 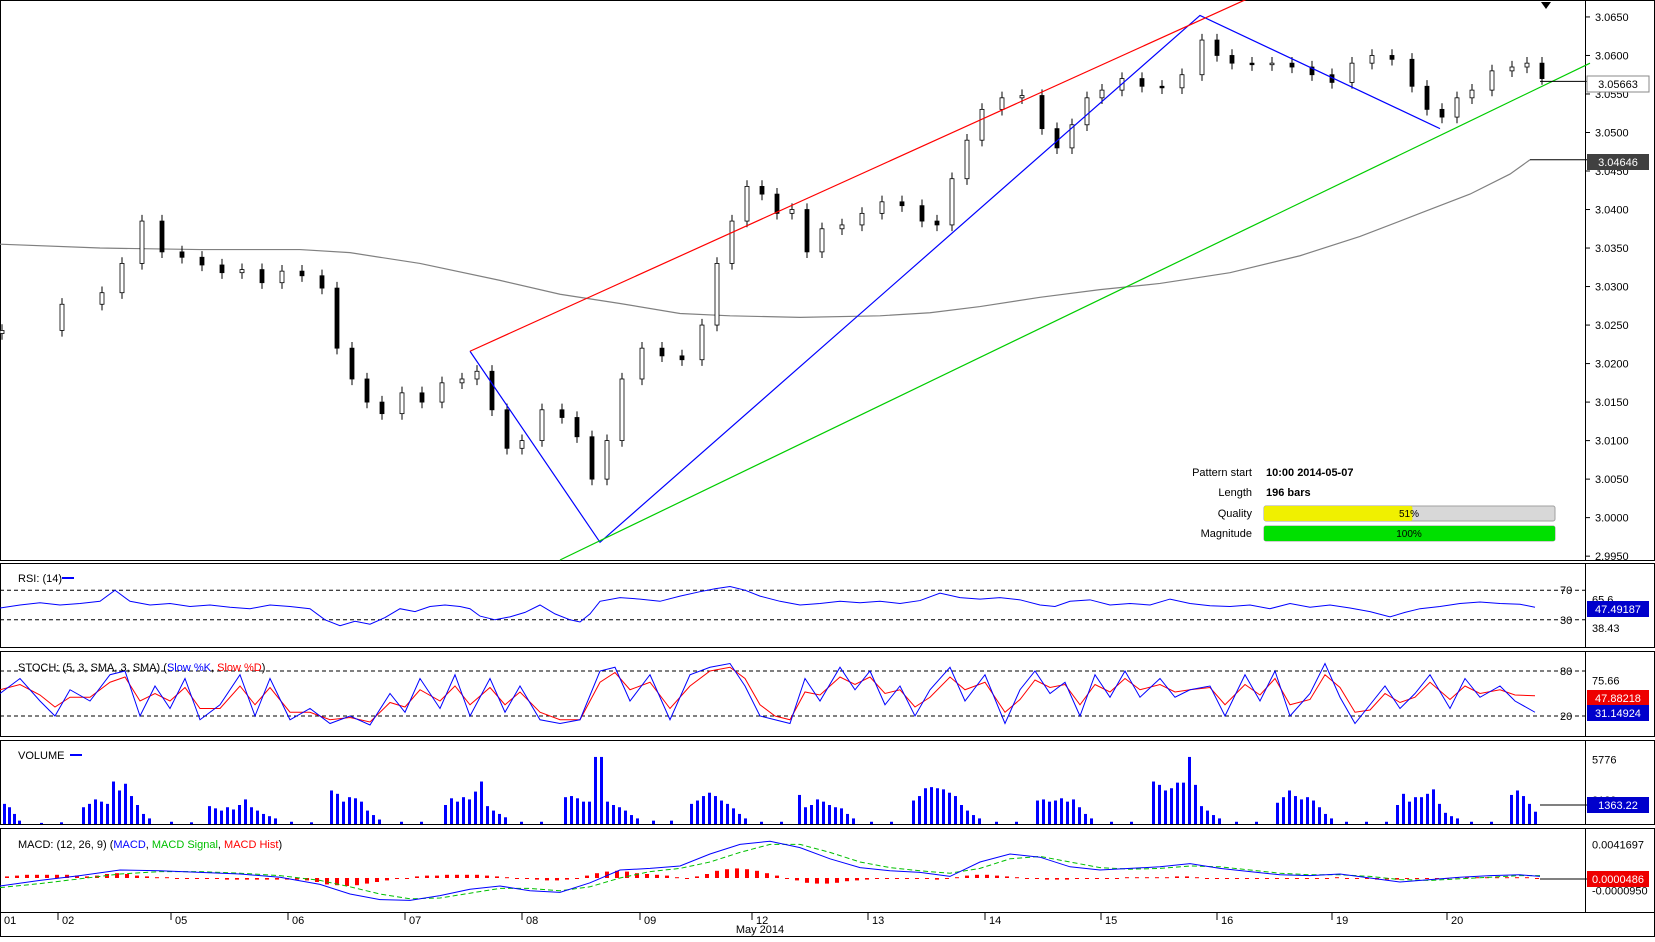 What do you see at coordinates (1612, 18) in the screenshot?
I see `price-tick-label: 3.0650` at bounding box center [1612, 18].